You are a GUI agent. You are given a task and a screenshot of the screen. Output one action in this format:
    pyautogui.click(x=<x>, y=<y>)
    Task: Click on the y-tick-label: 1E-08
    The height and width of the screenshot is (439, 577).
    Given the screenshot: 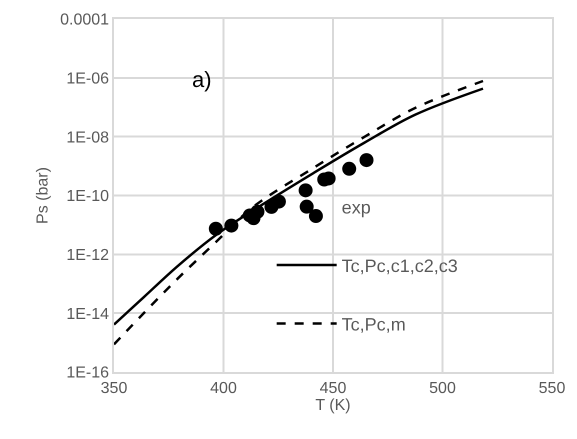 What is the action you would take?
    pyautogui.click(x=88, y=137)
    